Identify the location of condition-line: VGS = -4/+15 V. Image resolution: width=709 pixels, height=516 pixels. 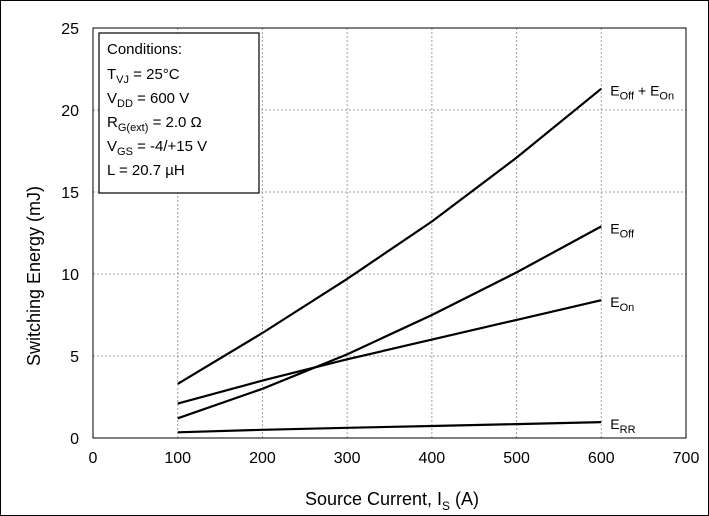
(157, 148).